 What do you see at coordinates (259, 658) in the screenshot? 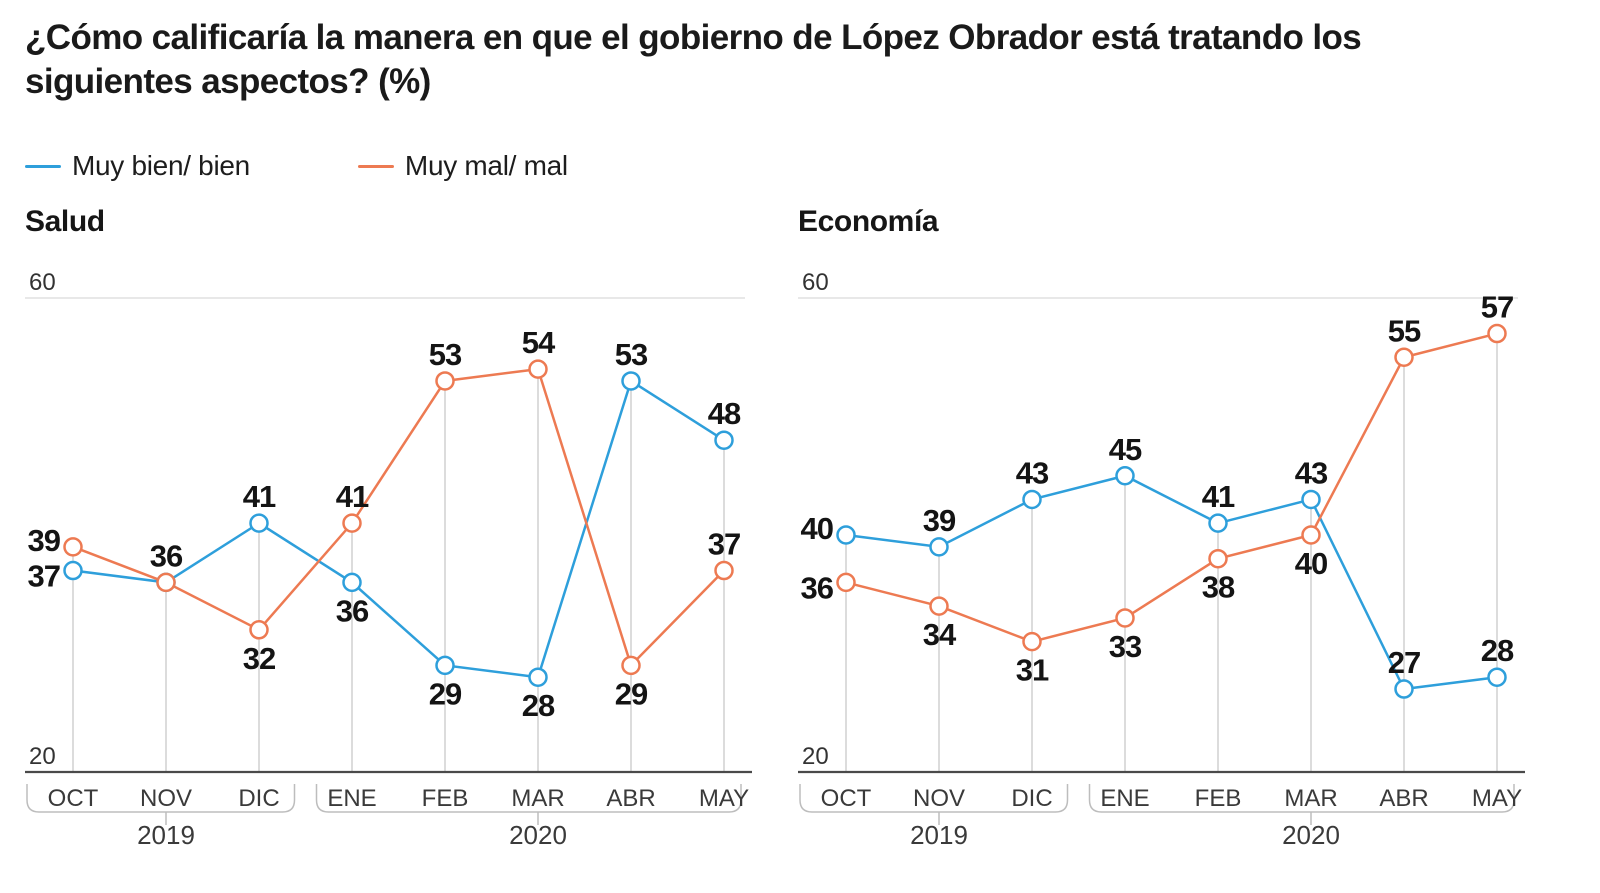
I see `data-point-label: 32` at bounding box center [259, 658].